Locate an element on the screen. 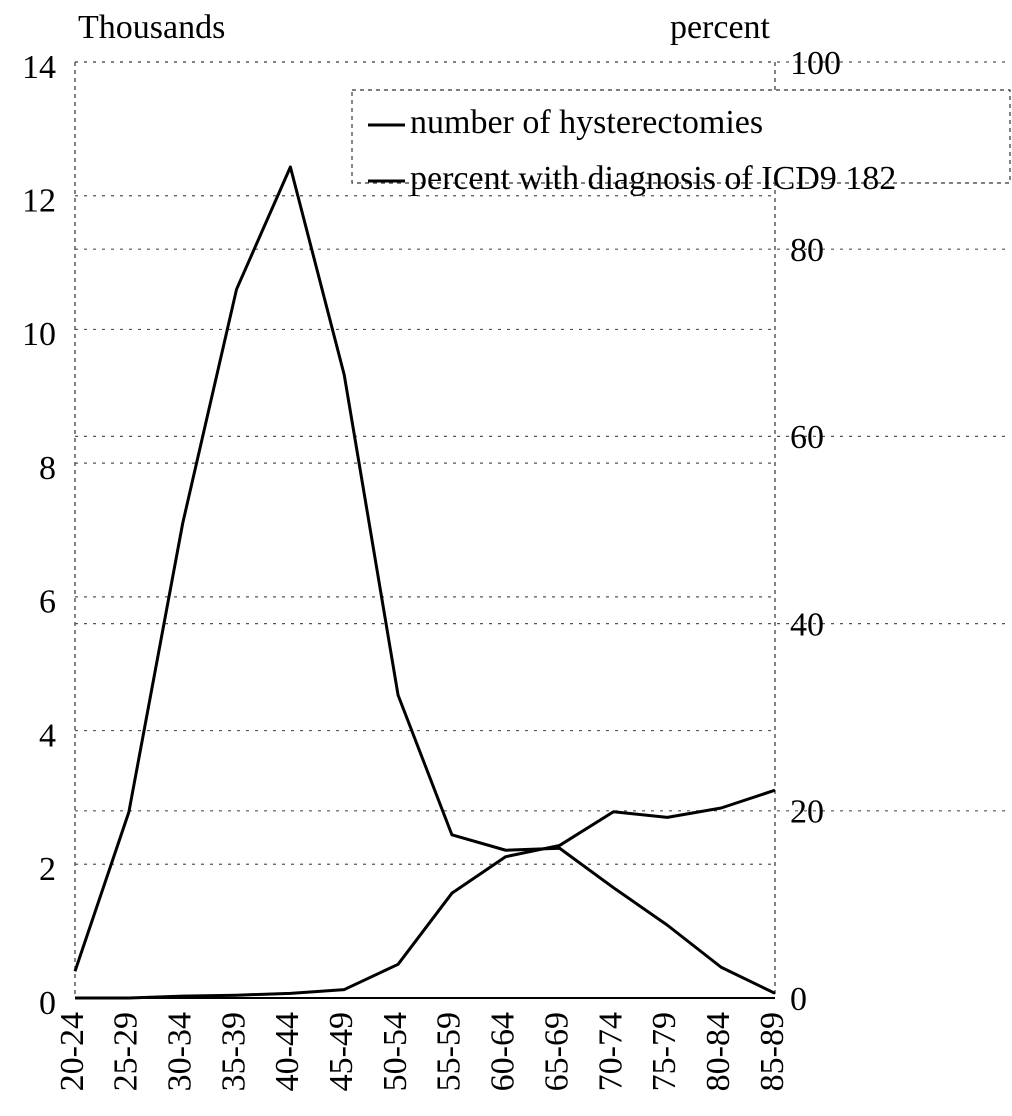 Image resolution: width=1012 pixels, height=1116 pixels. y-tick-label: 14 is located at coordinates (39, 67).